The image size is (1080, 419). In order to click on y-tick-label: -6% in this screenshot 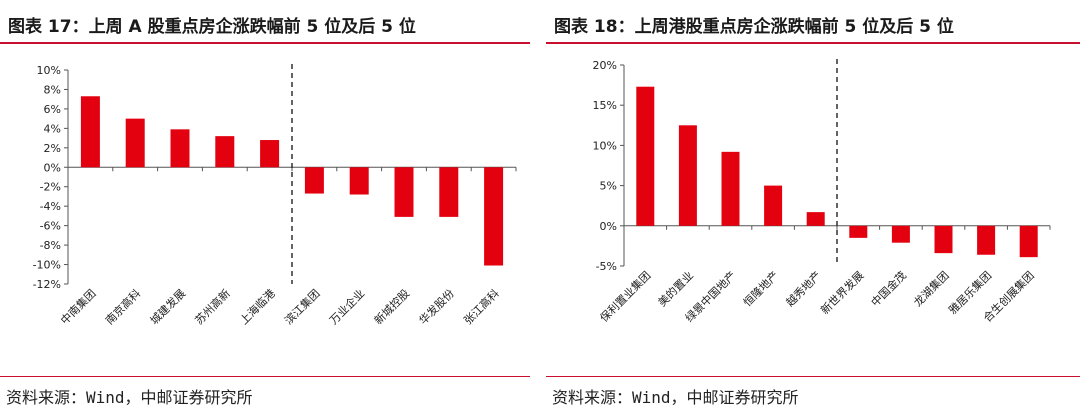, I will do `click(50, 226)`.